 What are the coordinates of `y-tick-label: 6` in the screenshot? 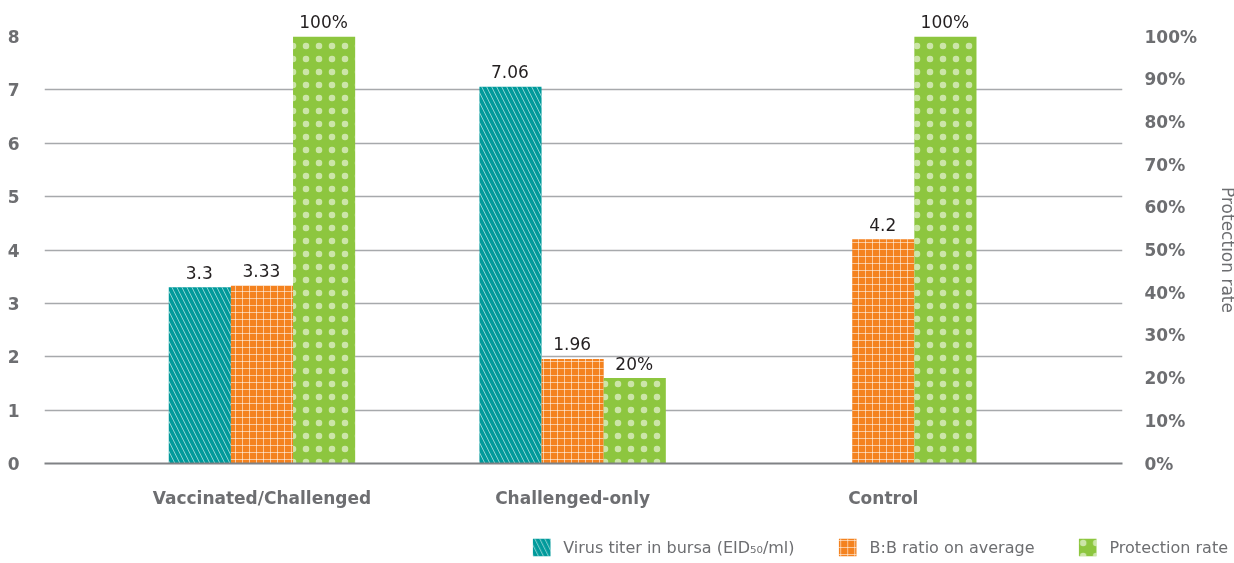 It's located at (13, 143).